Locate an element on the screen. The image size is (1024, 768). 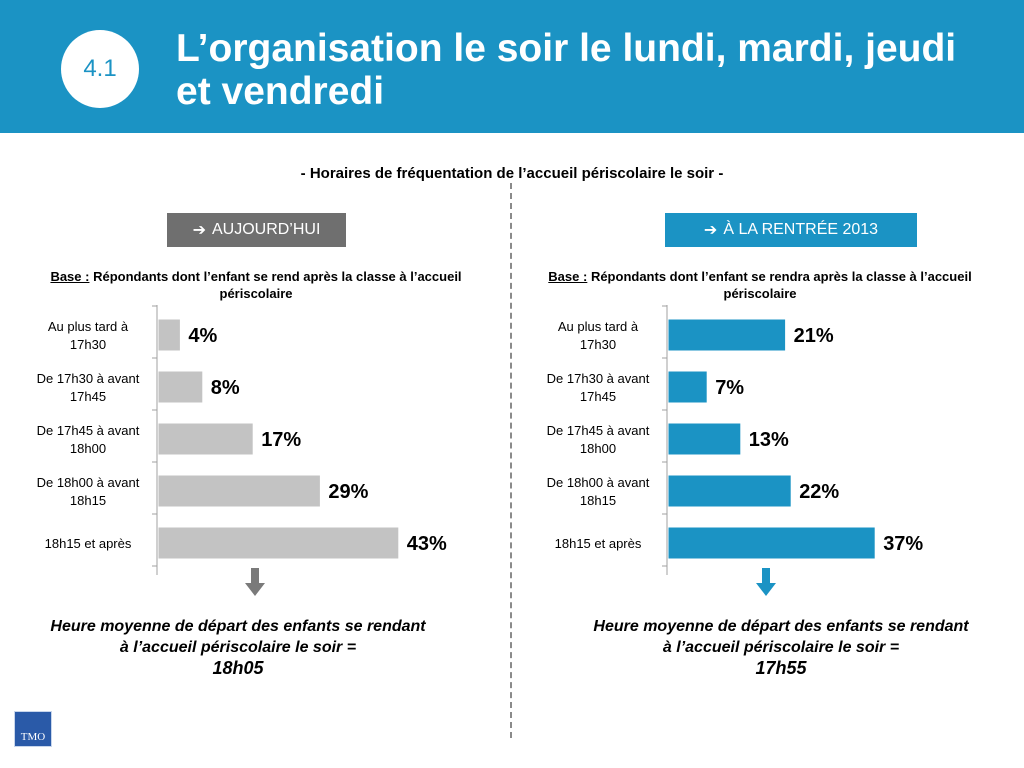
data-label: 29% is located at coordinates (348, 492).